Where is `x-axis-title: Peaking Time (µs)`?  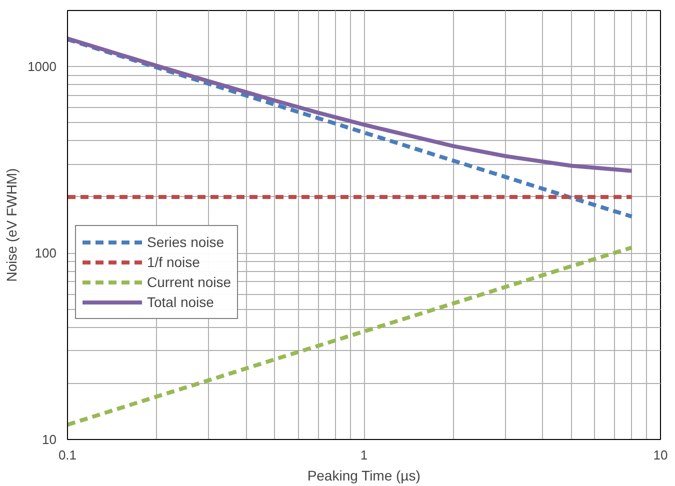
x-axis-title: Peaking Time (µs) is located at coordinates (363, 476).